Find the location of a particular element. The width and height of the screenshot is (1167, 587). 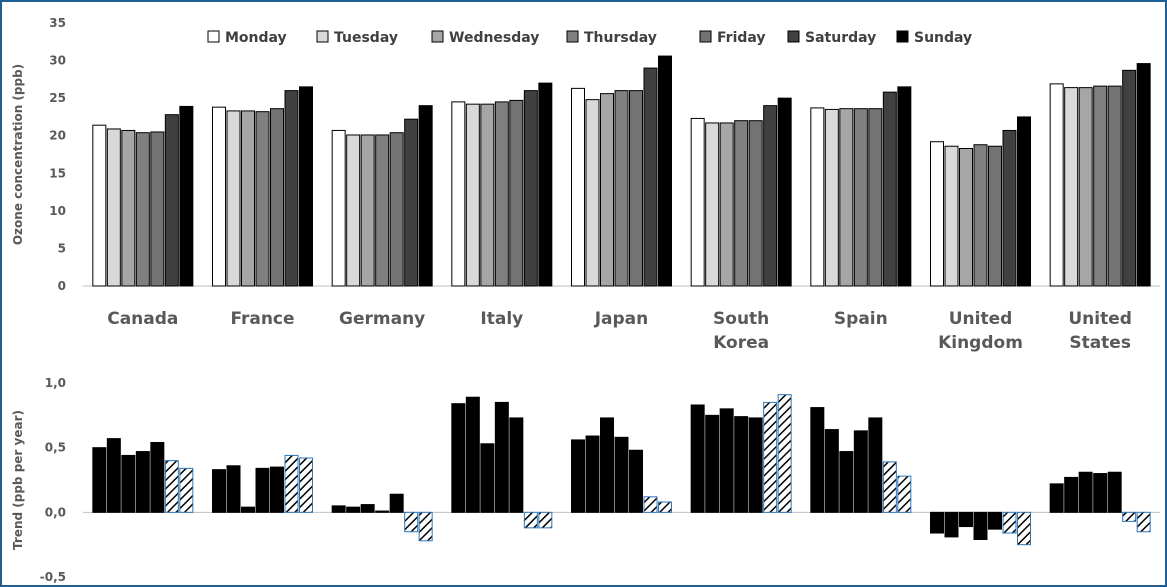

legend-label: Thursday is located at coordinates (620, 38).